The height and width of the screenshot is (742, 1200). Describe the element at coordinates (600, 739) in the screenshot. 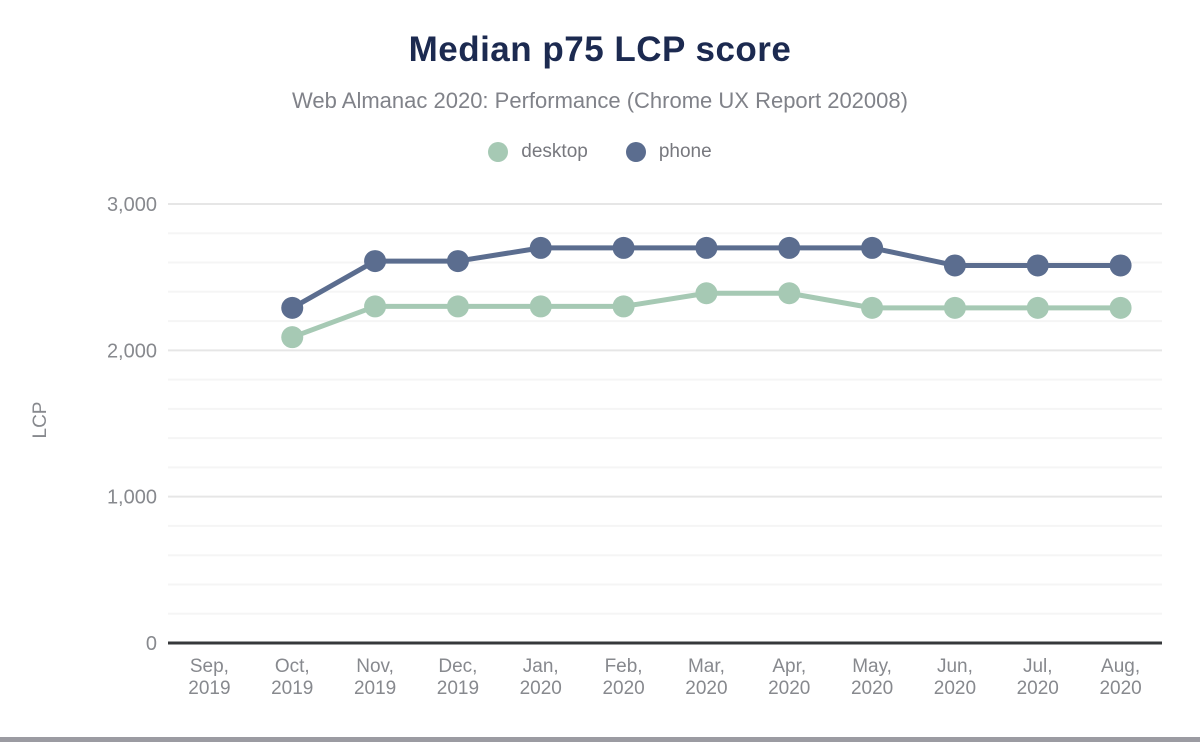

I see `bottom-divider` at that location.